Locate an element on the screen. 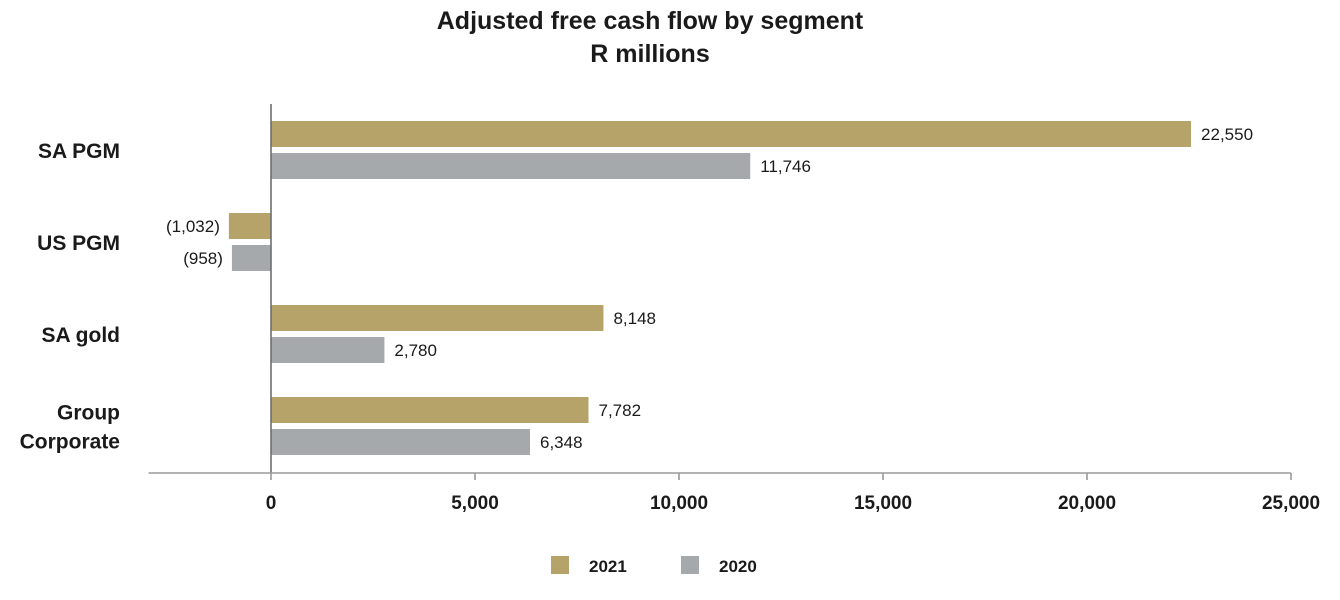  data-label: 22,550 is located at coordinates (1227, 134).